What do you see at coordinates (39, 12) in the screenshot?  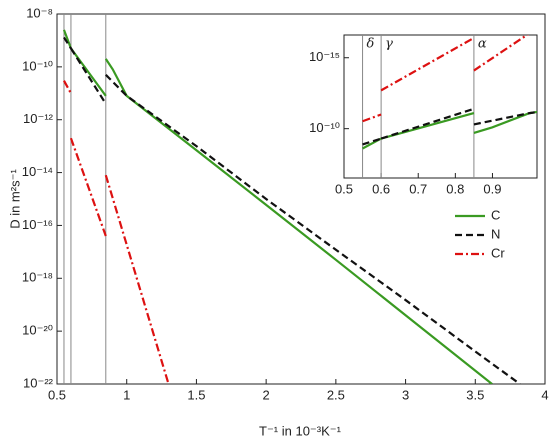 I see `y-tick-label: 10⁻⁸` at bounding box center [39, 12].